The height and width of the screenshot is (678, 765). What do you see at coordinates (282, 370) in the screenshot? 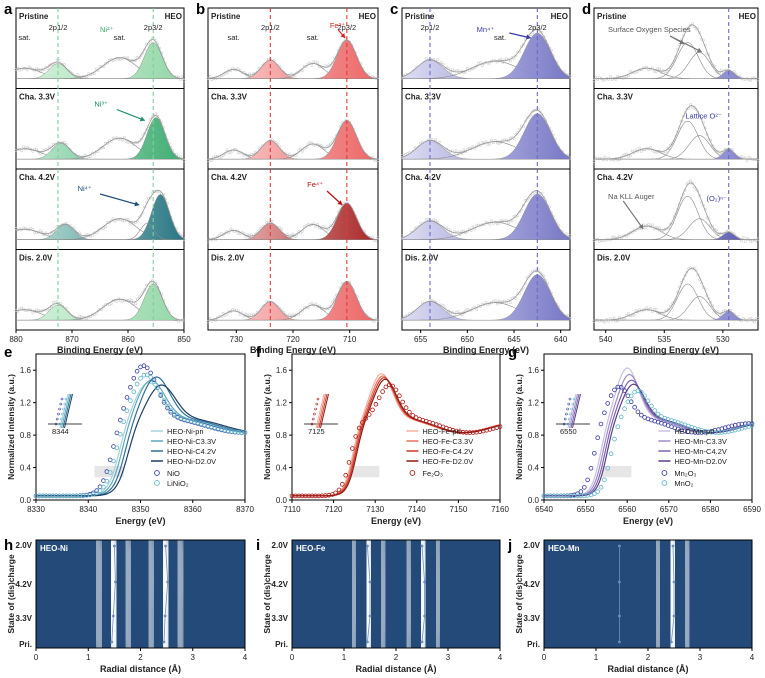
I see `y-tick-label: 1.6` at bounding box center [282, 370].